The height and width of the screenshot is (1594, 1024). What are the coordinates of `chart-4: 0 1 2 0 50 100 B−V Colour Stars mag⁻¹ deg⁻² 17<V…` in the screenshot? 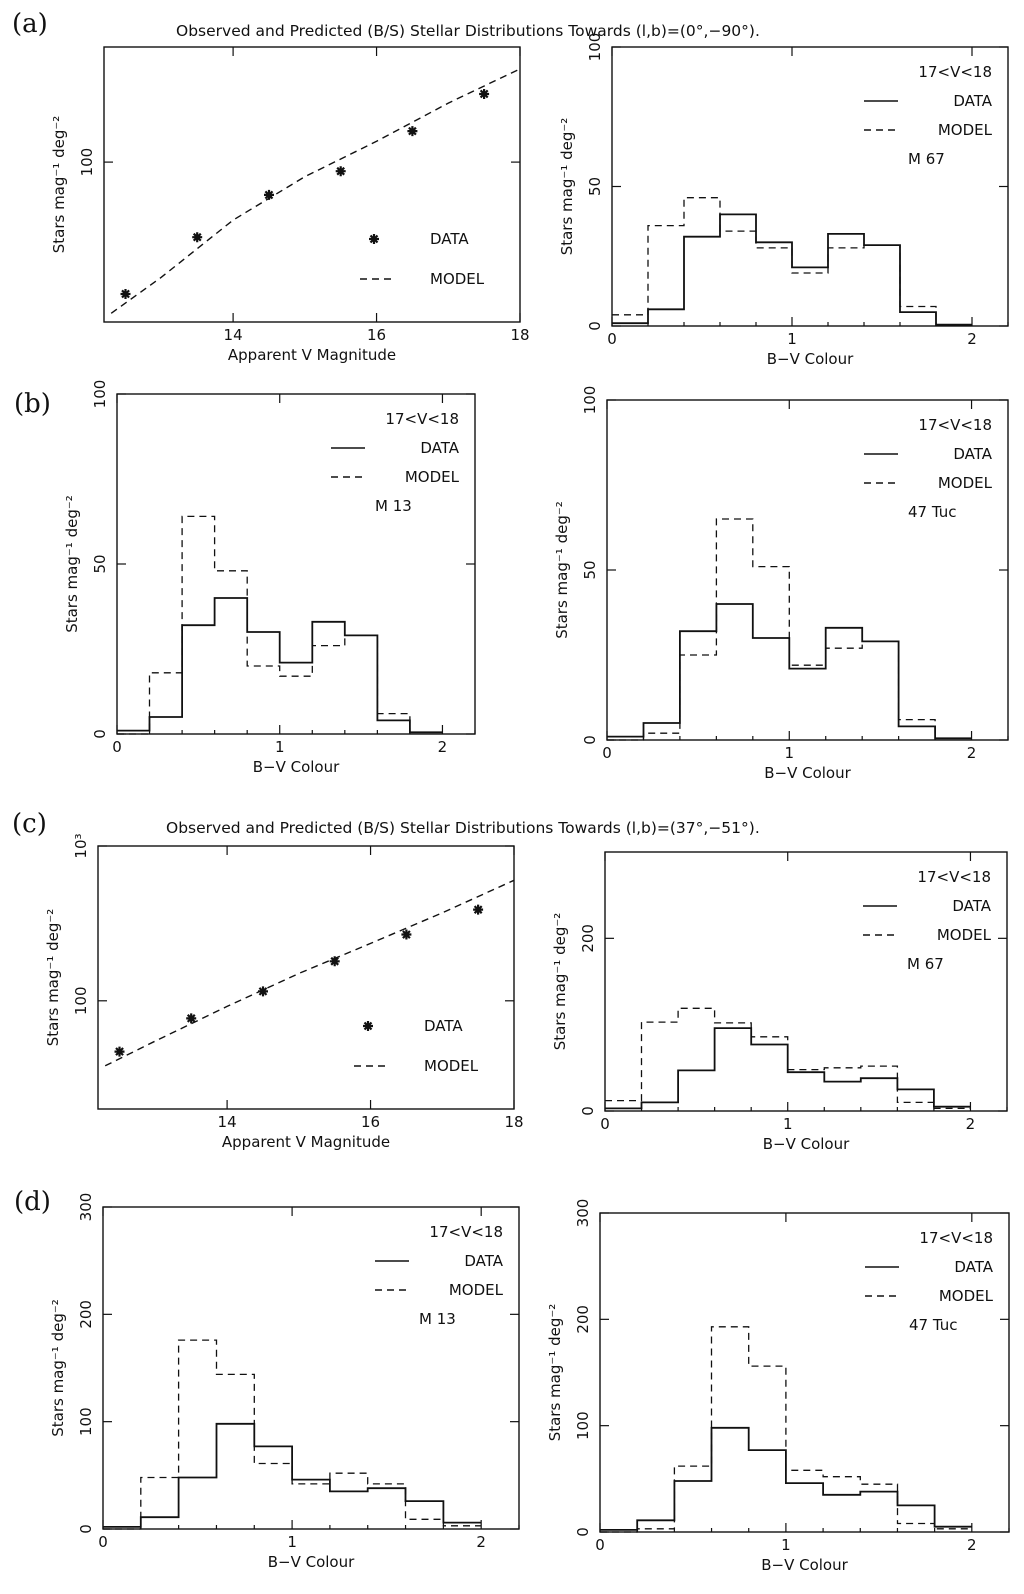 It's located at (781, 584).